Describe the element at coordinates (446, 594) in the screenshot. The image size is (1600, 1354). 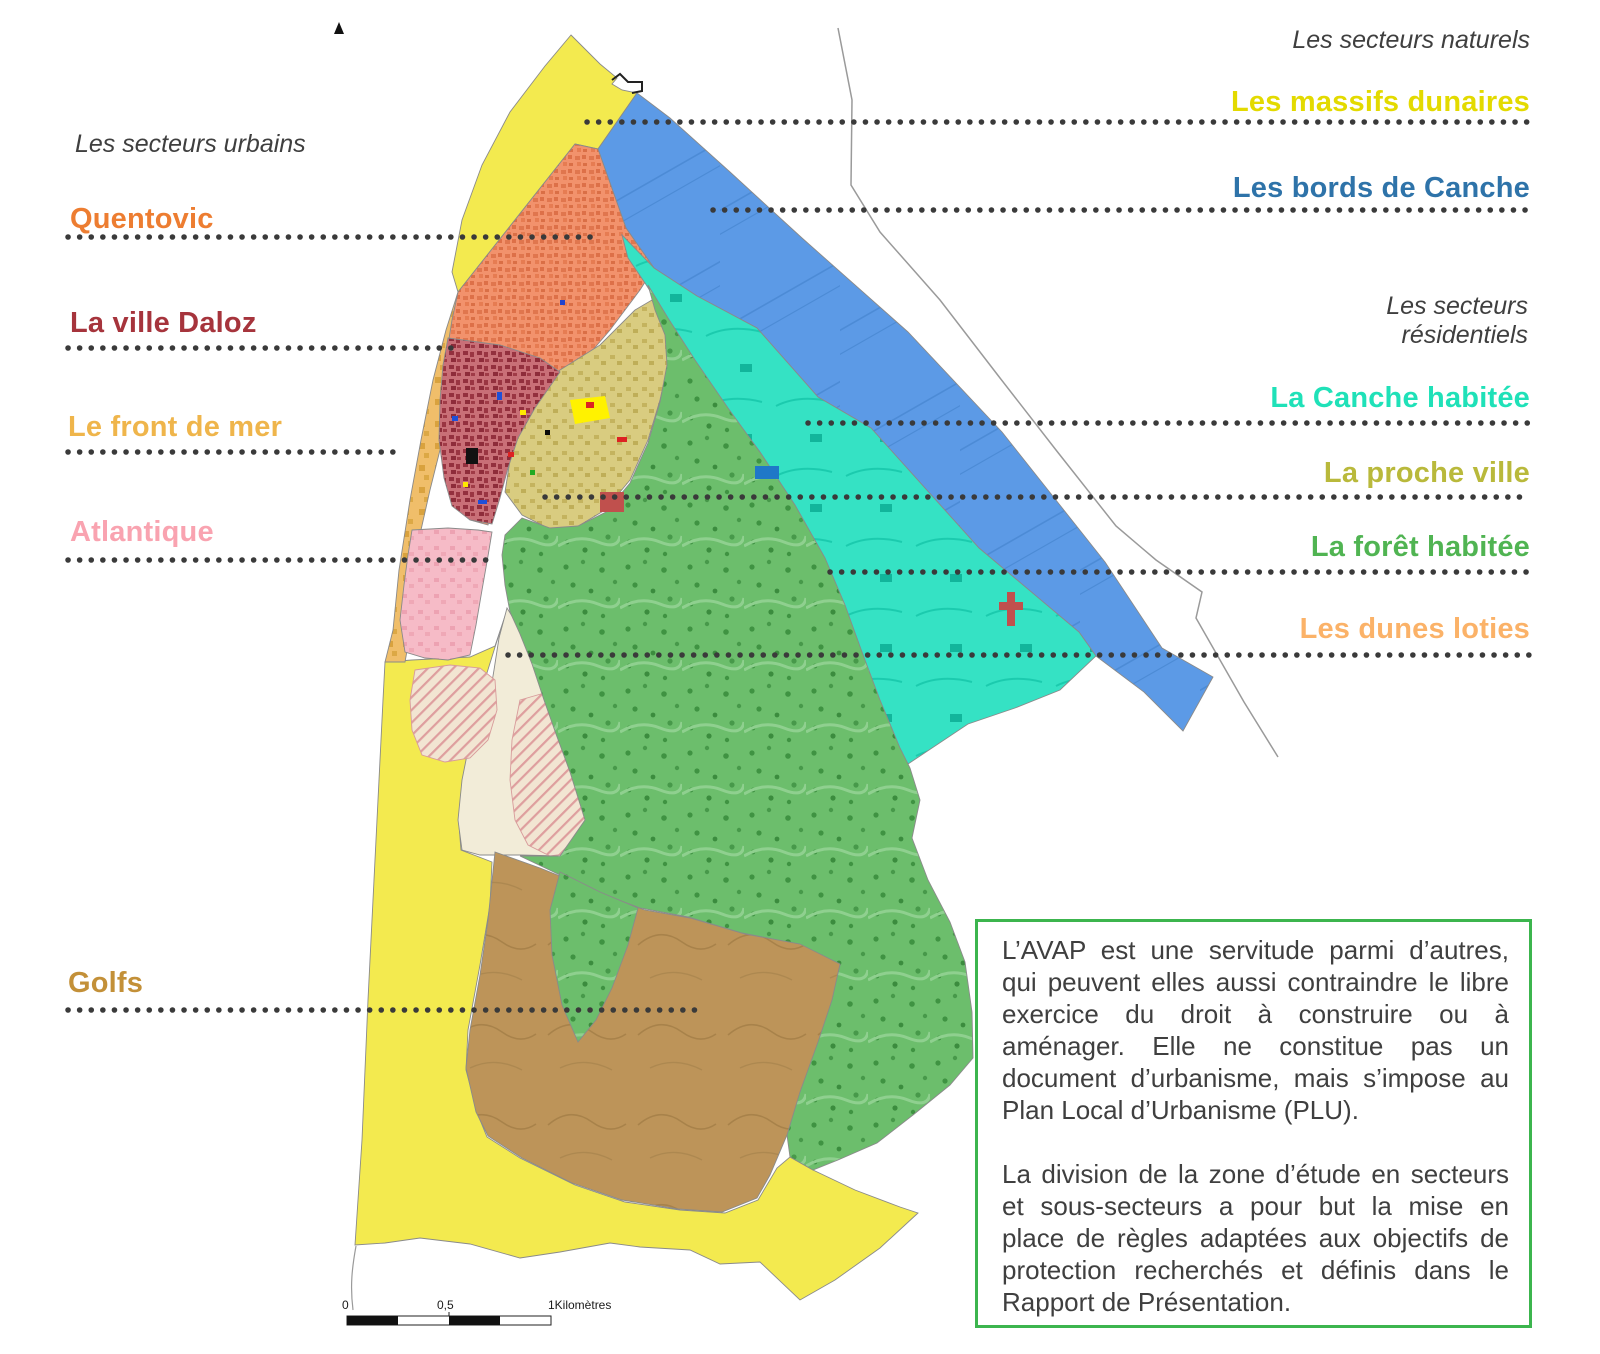
I see `region-atlantique` at that location.